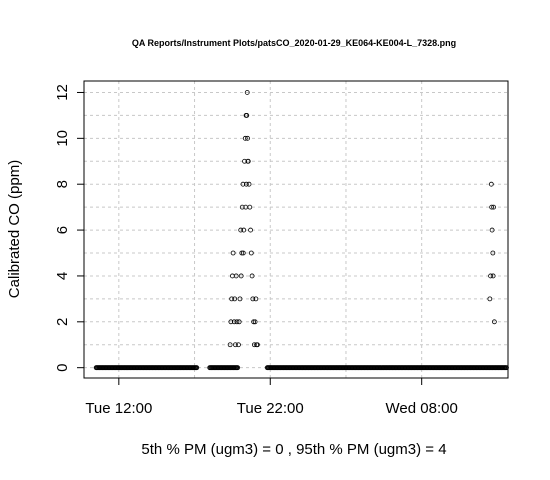  I want to click on x-tick-label: Tue 12:00, so click(118, 408).